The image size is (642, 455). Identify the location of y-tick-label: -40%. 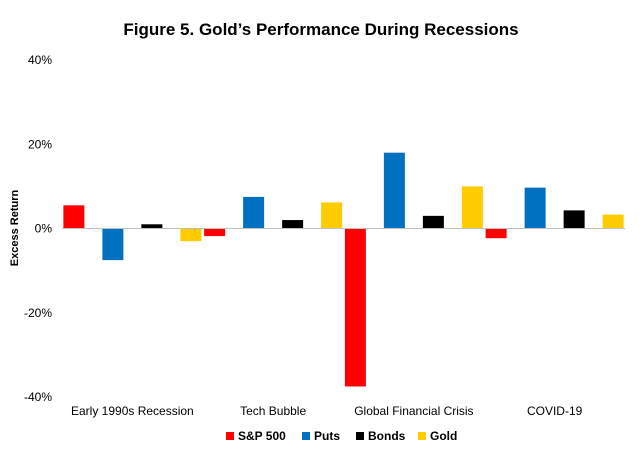
(38, 397).